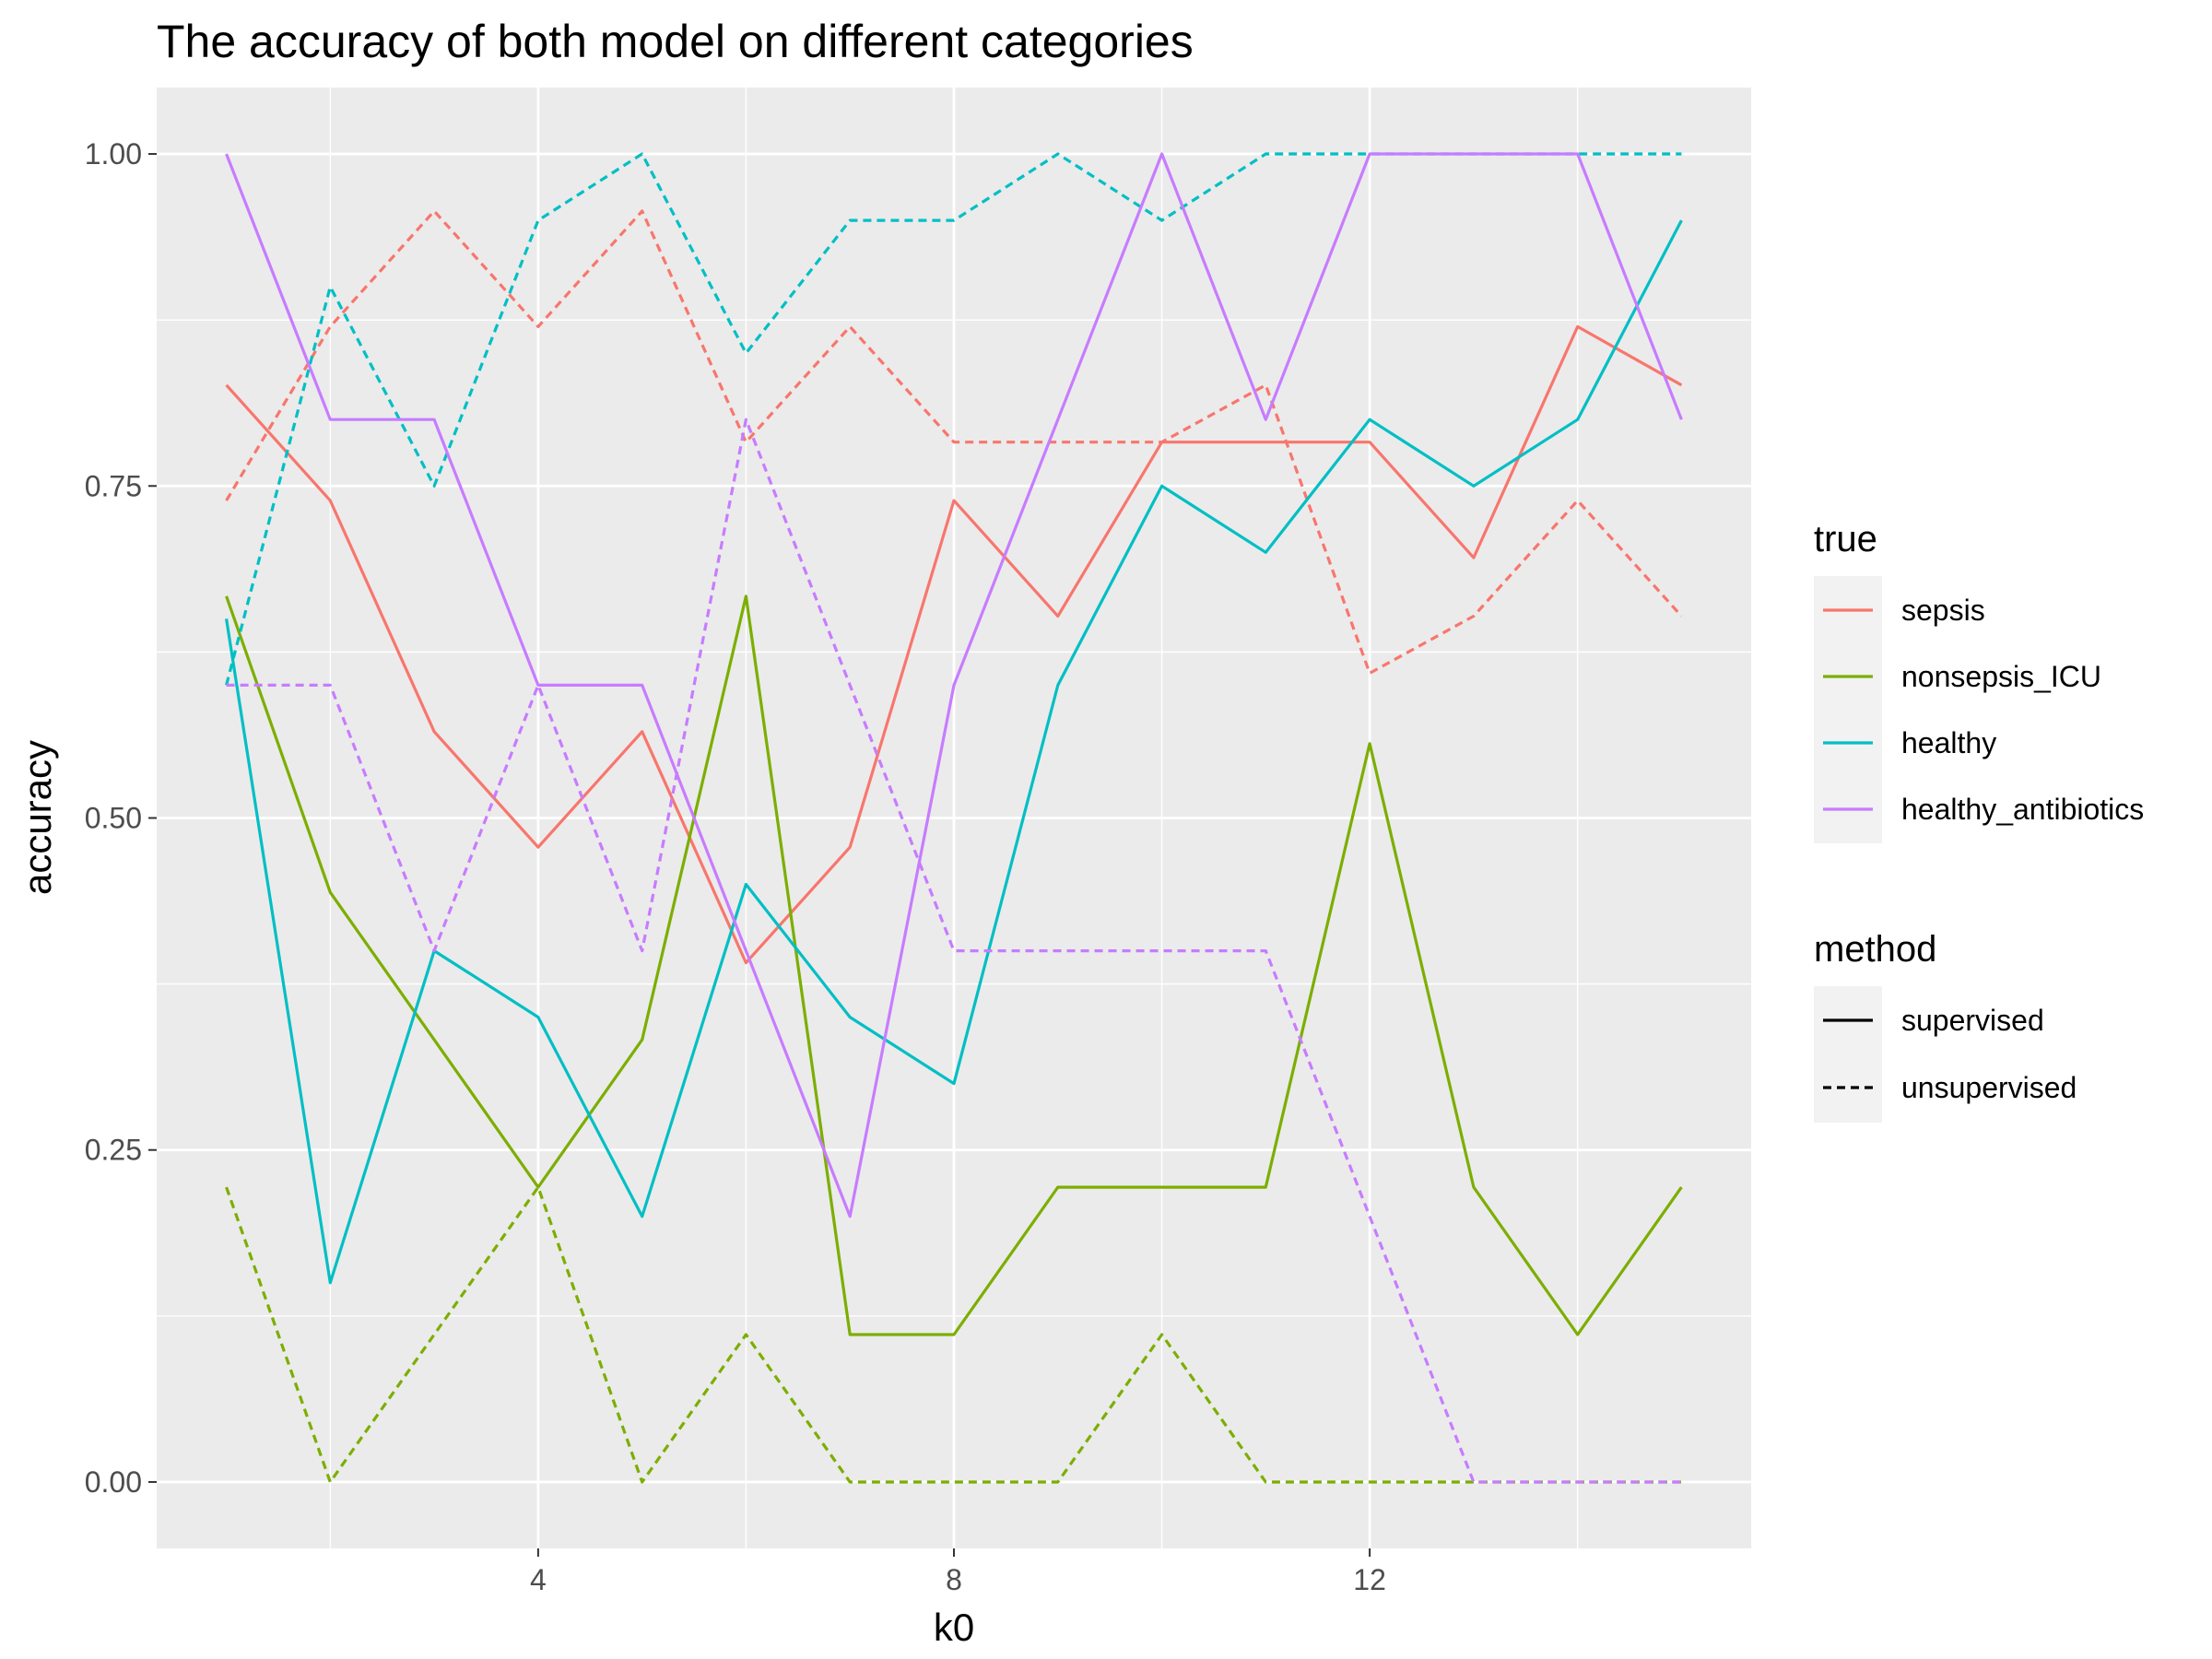  I want to click on legend-method: method supervised unsupervised, so click(1945, 1026).